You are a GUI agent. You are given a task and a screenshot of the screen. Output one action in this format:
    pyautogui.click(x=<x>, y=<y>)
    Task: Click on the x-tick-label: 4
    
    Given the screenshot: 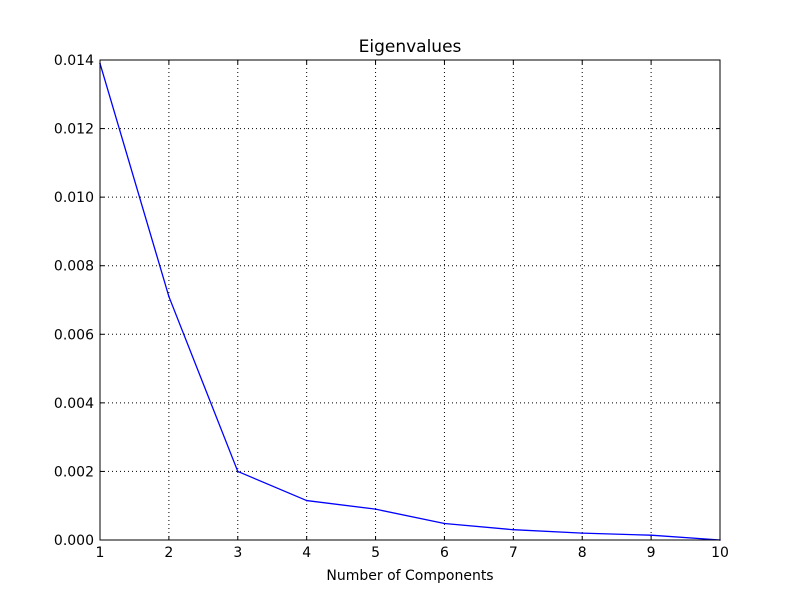 What is the action you would take?
    pyautogui.click(x=306, y=553)
    